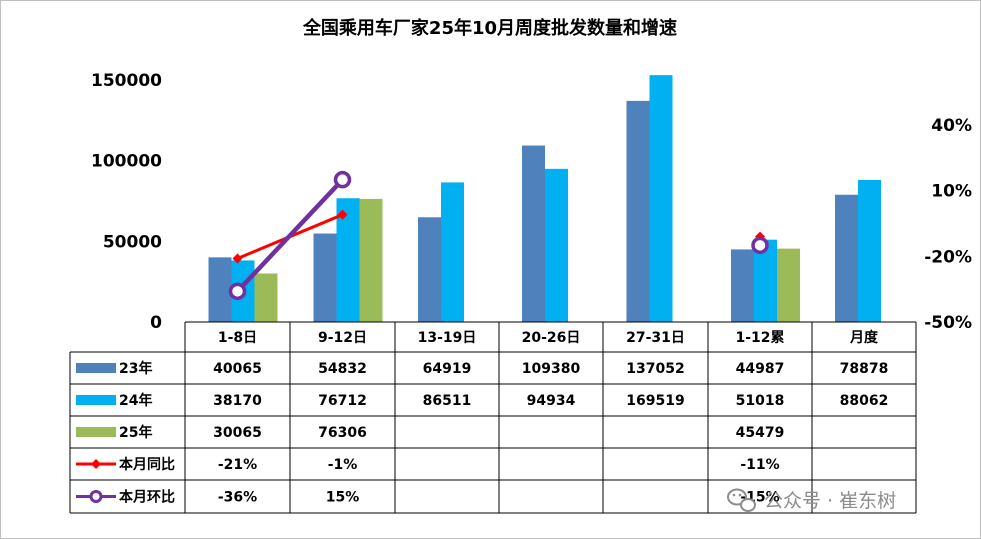 The height and width of the screenshot is (539, 981). Describe the element at coordinates (760, 369) in the screenshot. I see `data-label: 44987` at that location.